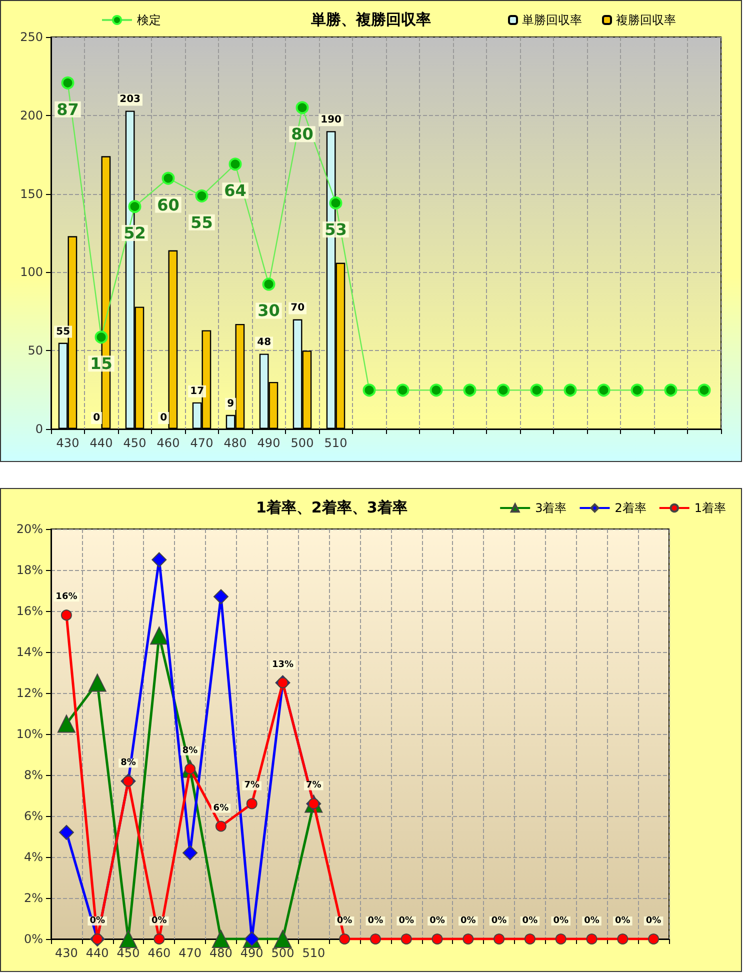 Image resolution: width=744 pixels, height=973 pixels. What do you see at coordinates (29, 693) in the screenshot?
I see `y-tick-label: 12%` at bounding box center [29, 693].